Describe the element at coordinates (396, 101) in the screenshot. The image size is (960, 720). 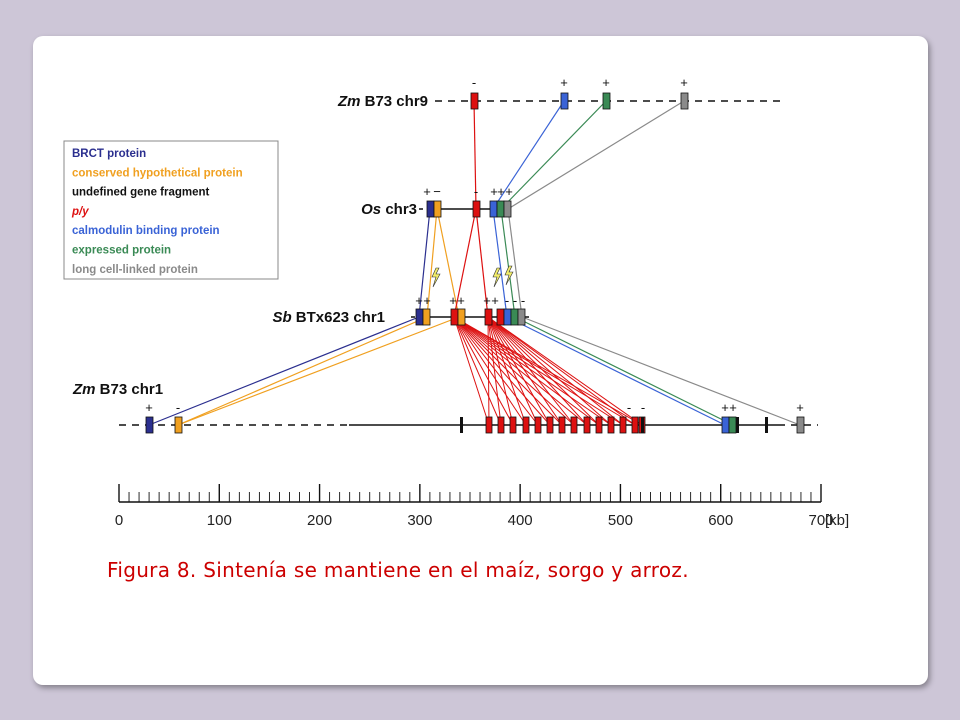
I see `chromosome-name: B73 chr9` at that location.